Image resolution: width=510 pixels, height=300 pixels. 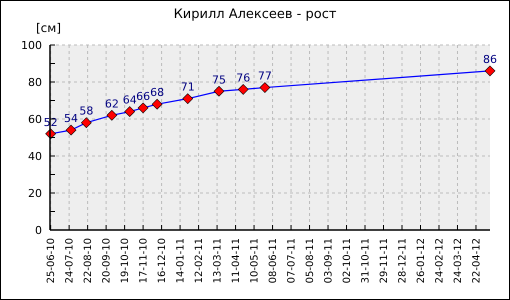 What do you see at coordinates (458, 261) in the screenshot?
I see `x-tick-label: 24-03-12` at bounding box center [458, 261].